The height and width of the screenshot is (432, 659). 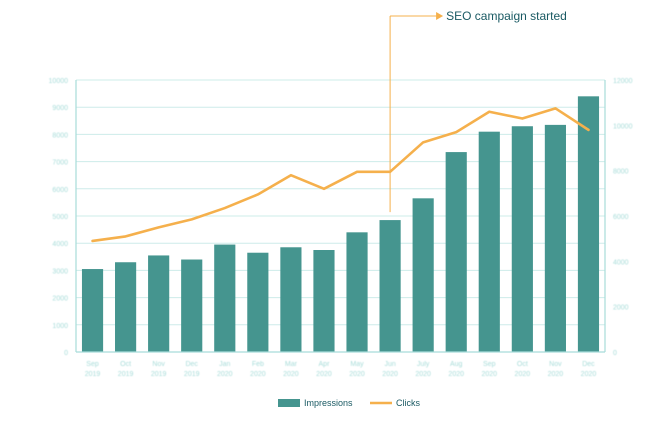 What do you see at coordinates (60, 163) in the screenshot?
I see `y-left-tick-label: 7000` at bounding box center [60, 163].